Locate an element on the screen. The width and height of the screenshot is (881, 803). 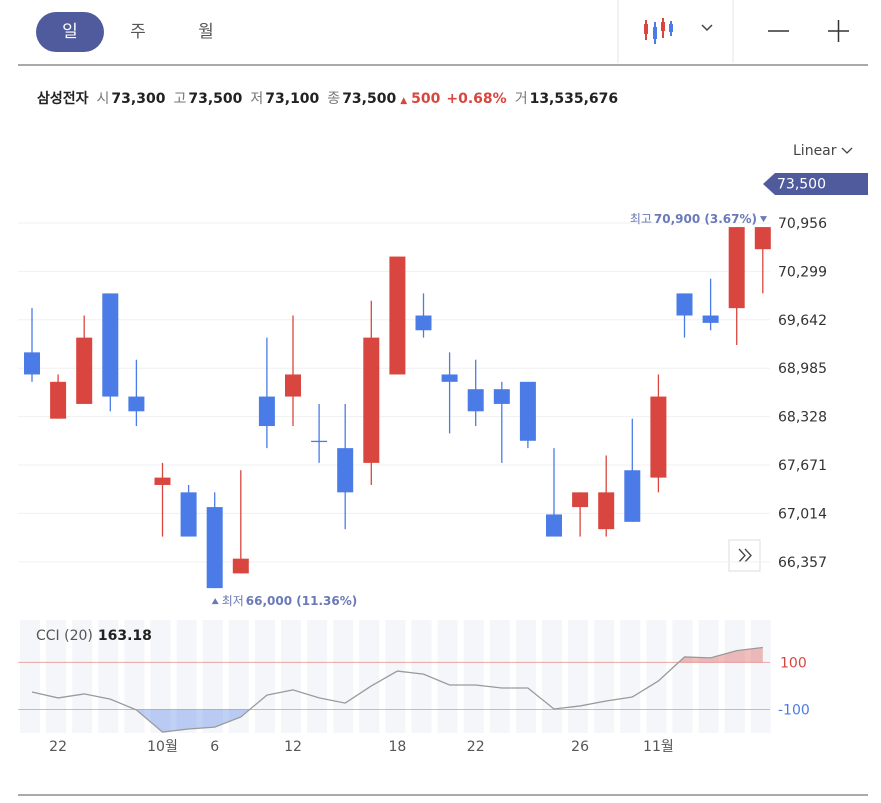
high-marker is located at coordinates (763, 219).